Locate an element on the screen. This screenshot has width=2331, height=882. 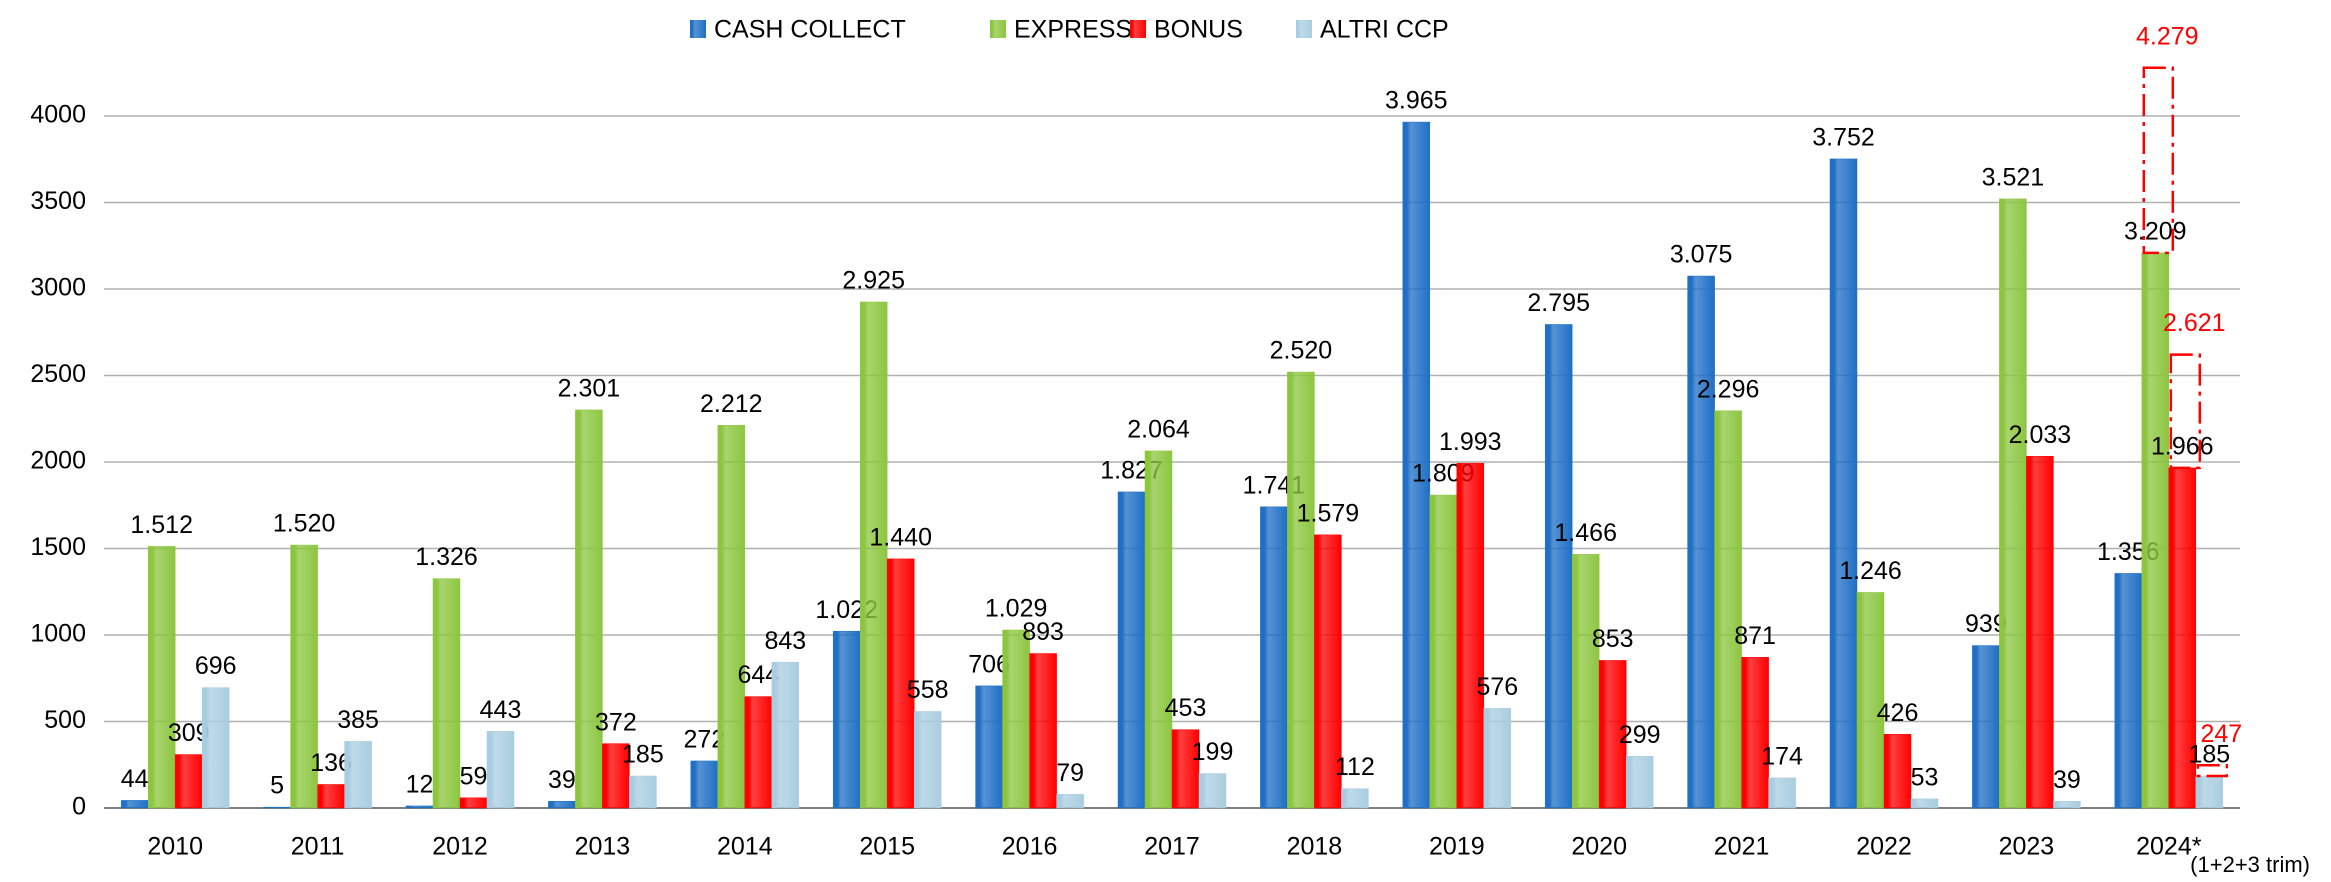
y-tick-label: 1500 is located at coordinates (58, 547).